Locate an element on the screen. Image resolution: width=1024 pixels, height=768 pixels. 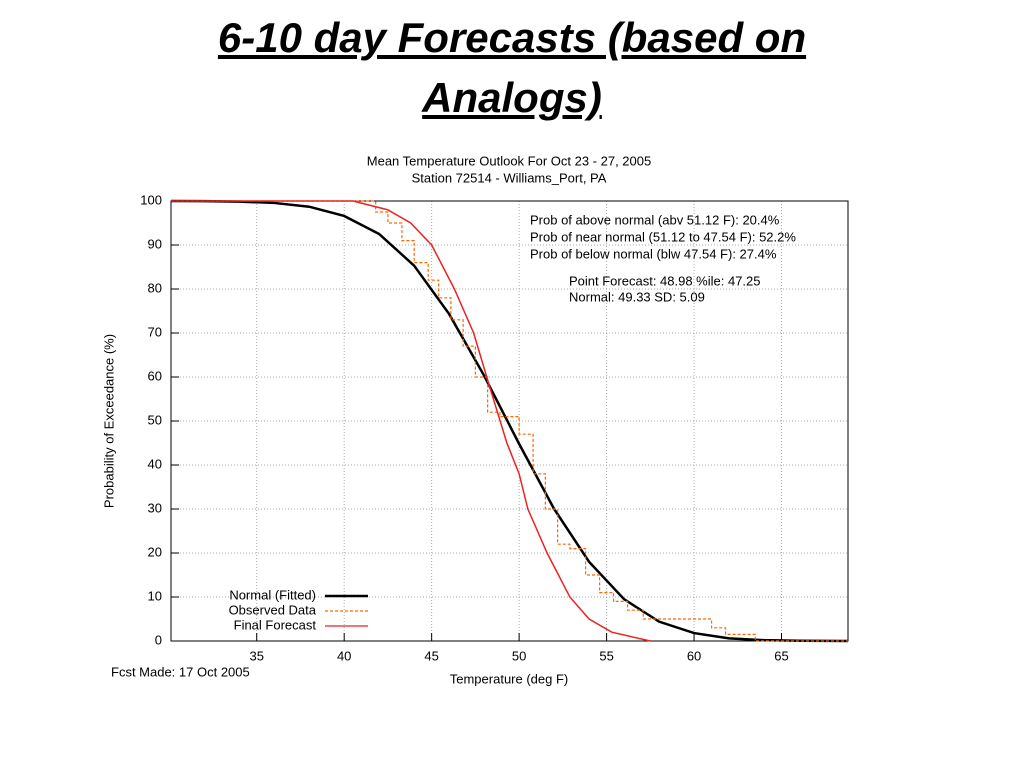
y-tick-label: 10 is located at coordinates (155, 595).